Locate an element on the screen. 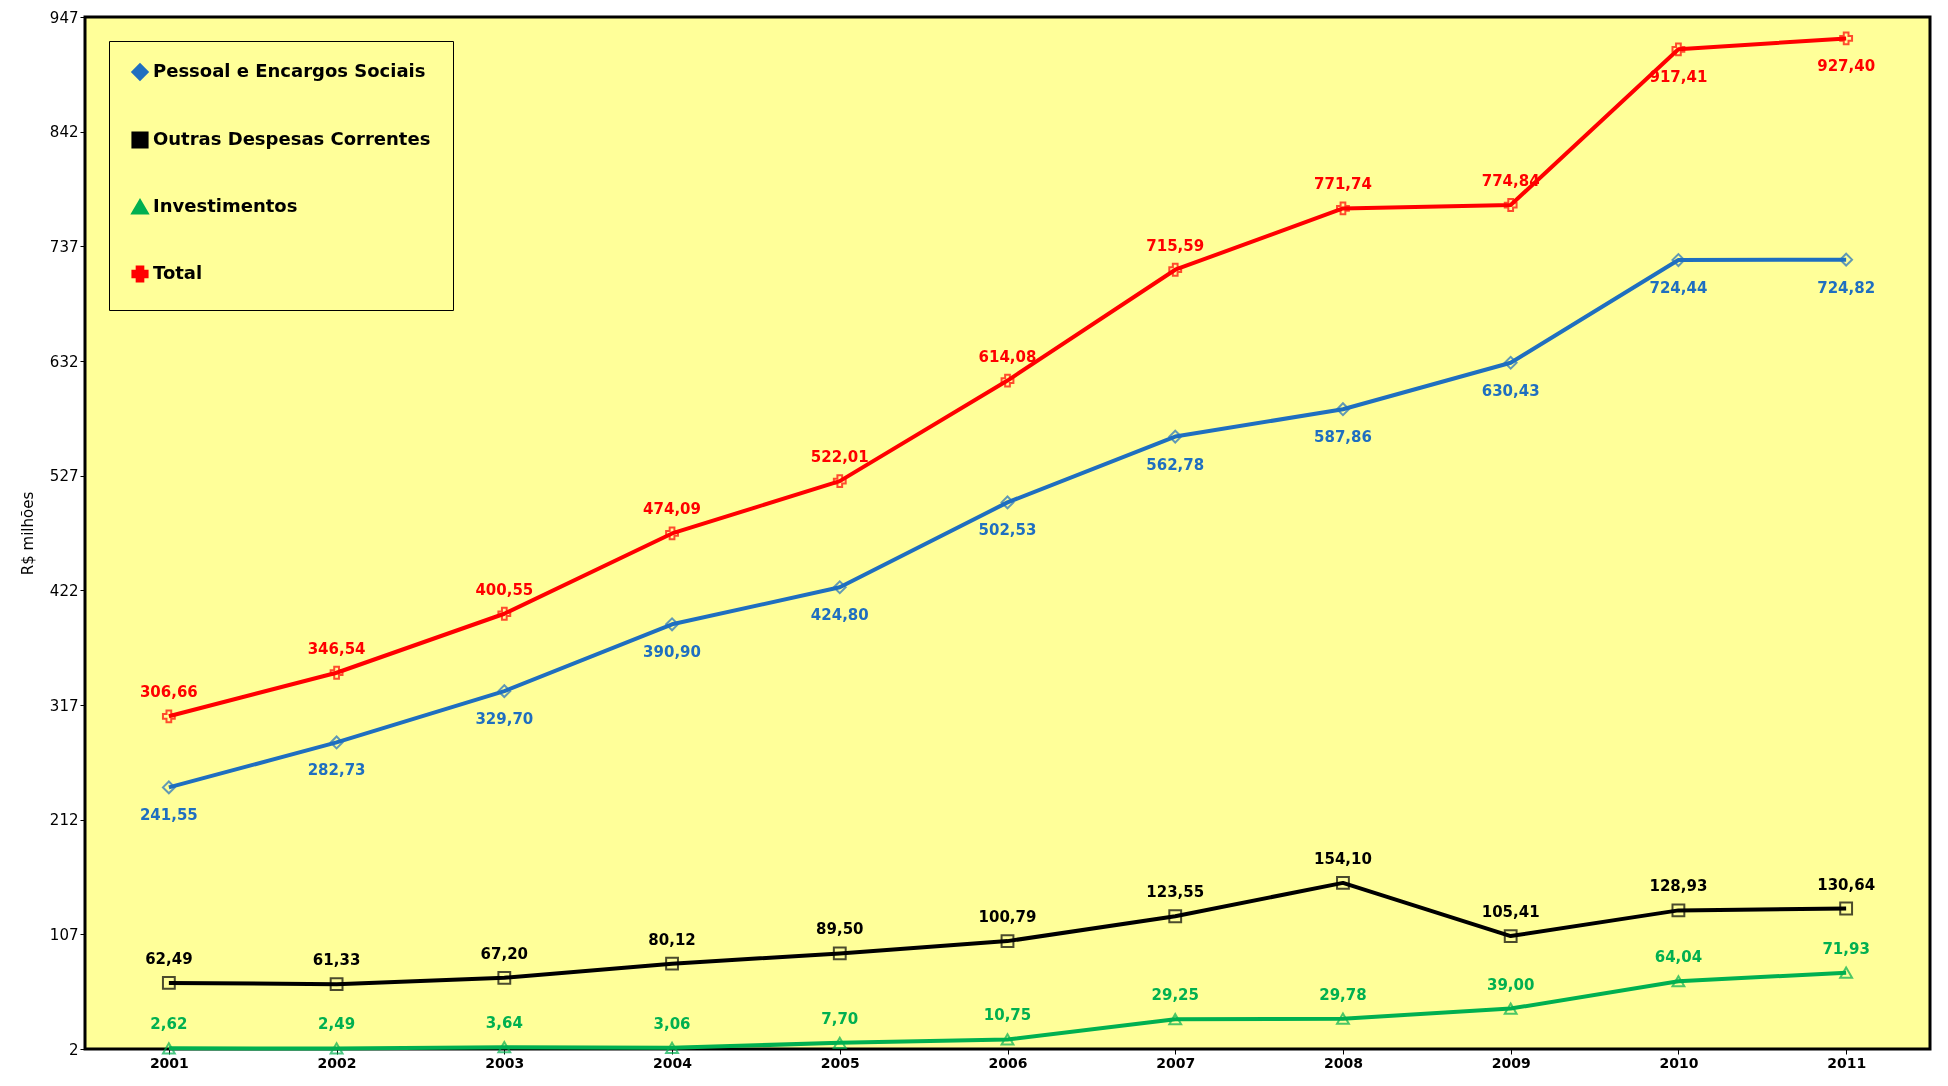 The width and height of the screenshot is (1948, 1086). data-label: 502,53 is located at coordinates (1007, 530).